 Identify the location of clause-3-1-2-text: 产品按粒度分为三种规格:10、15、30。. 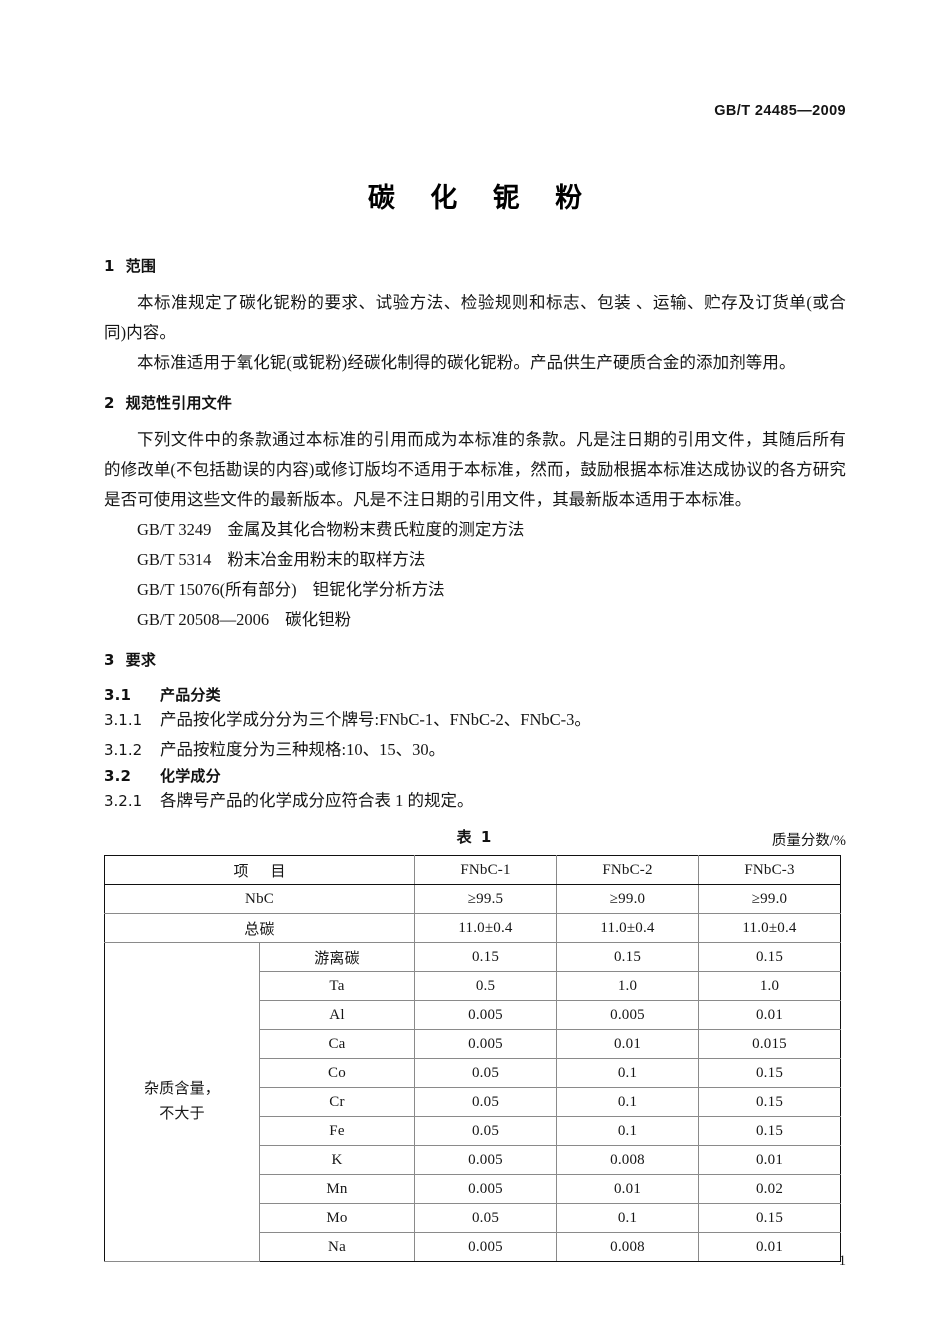
(303, 749).